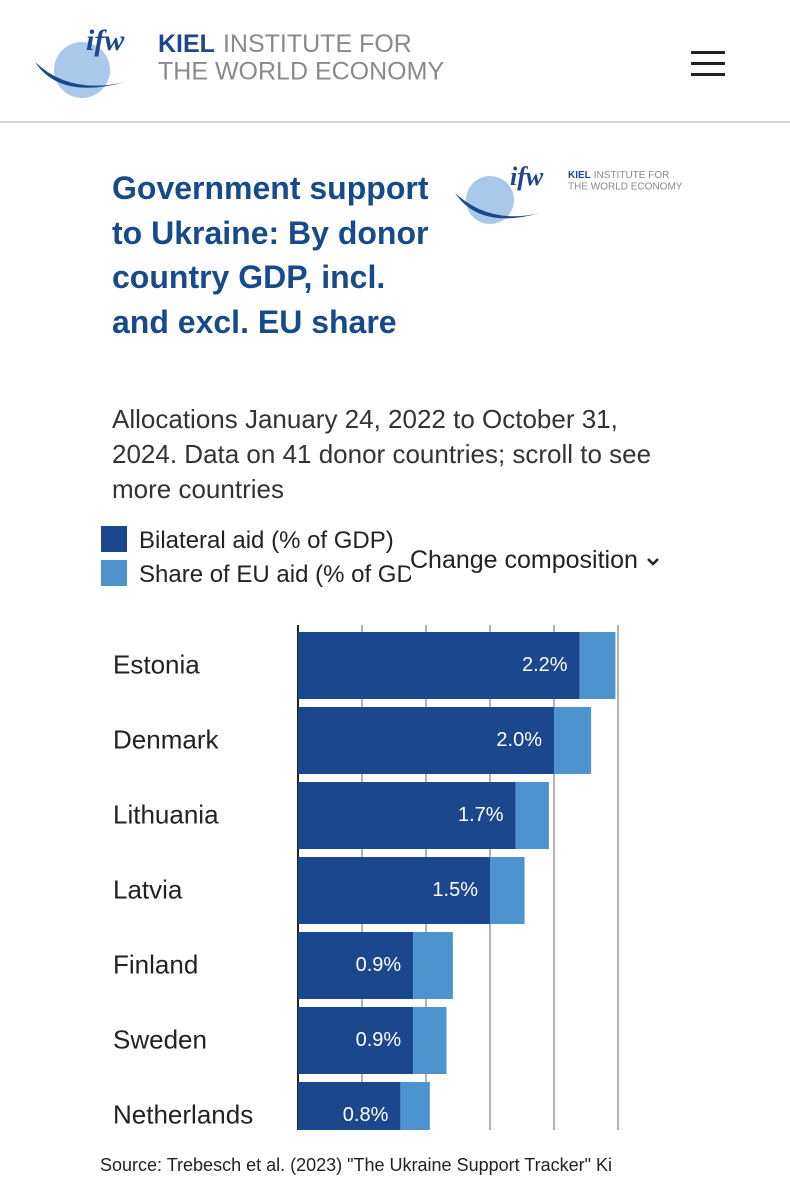  I want to click on dropdown-label: Change composition, so click(524, 560).